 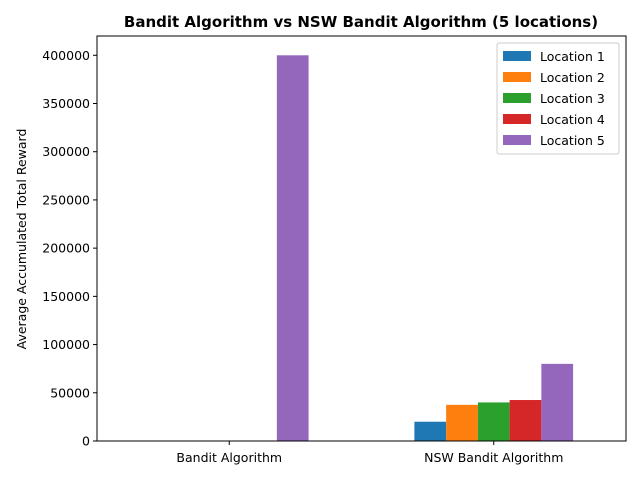 I want to click on y-tick-label: 200000, so click(x=66, y=248).